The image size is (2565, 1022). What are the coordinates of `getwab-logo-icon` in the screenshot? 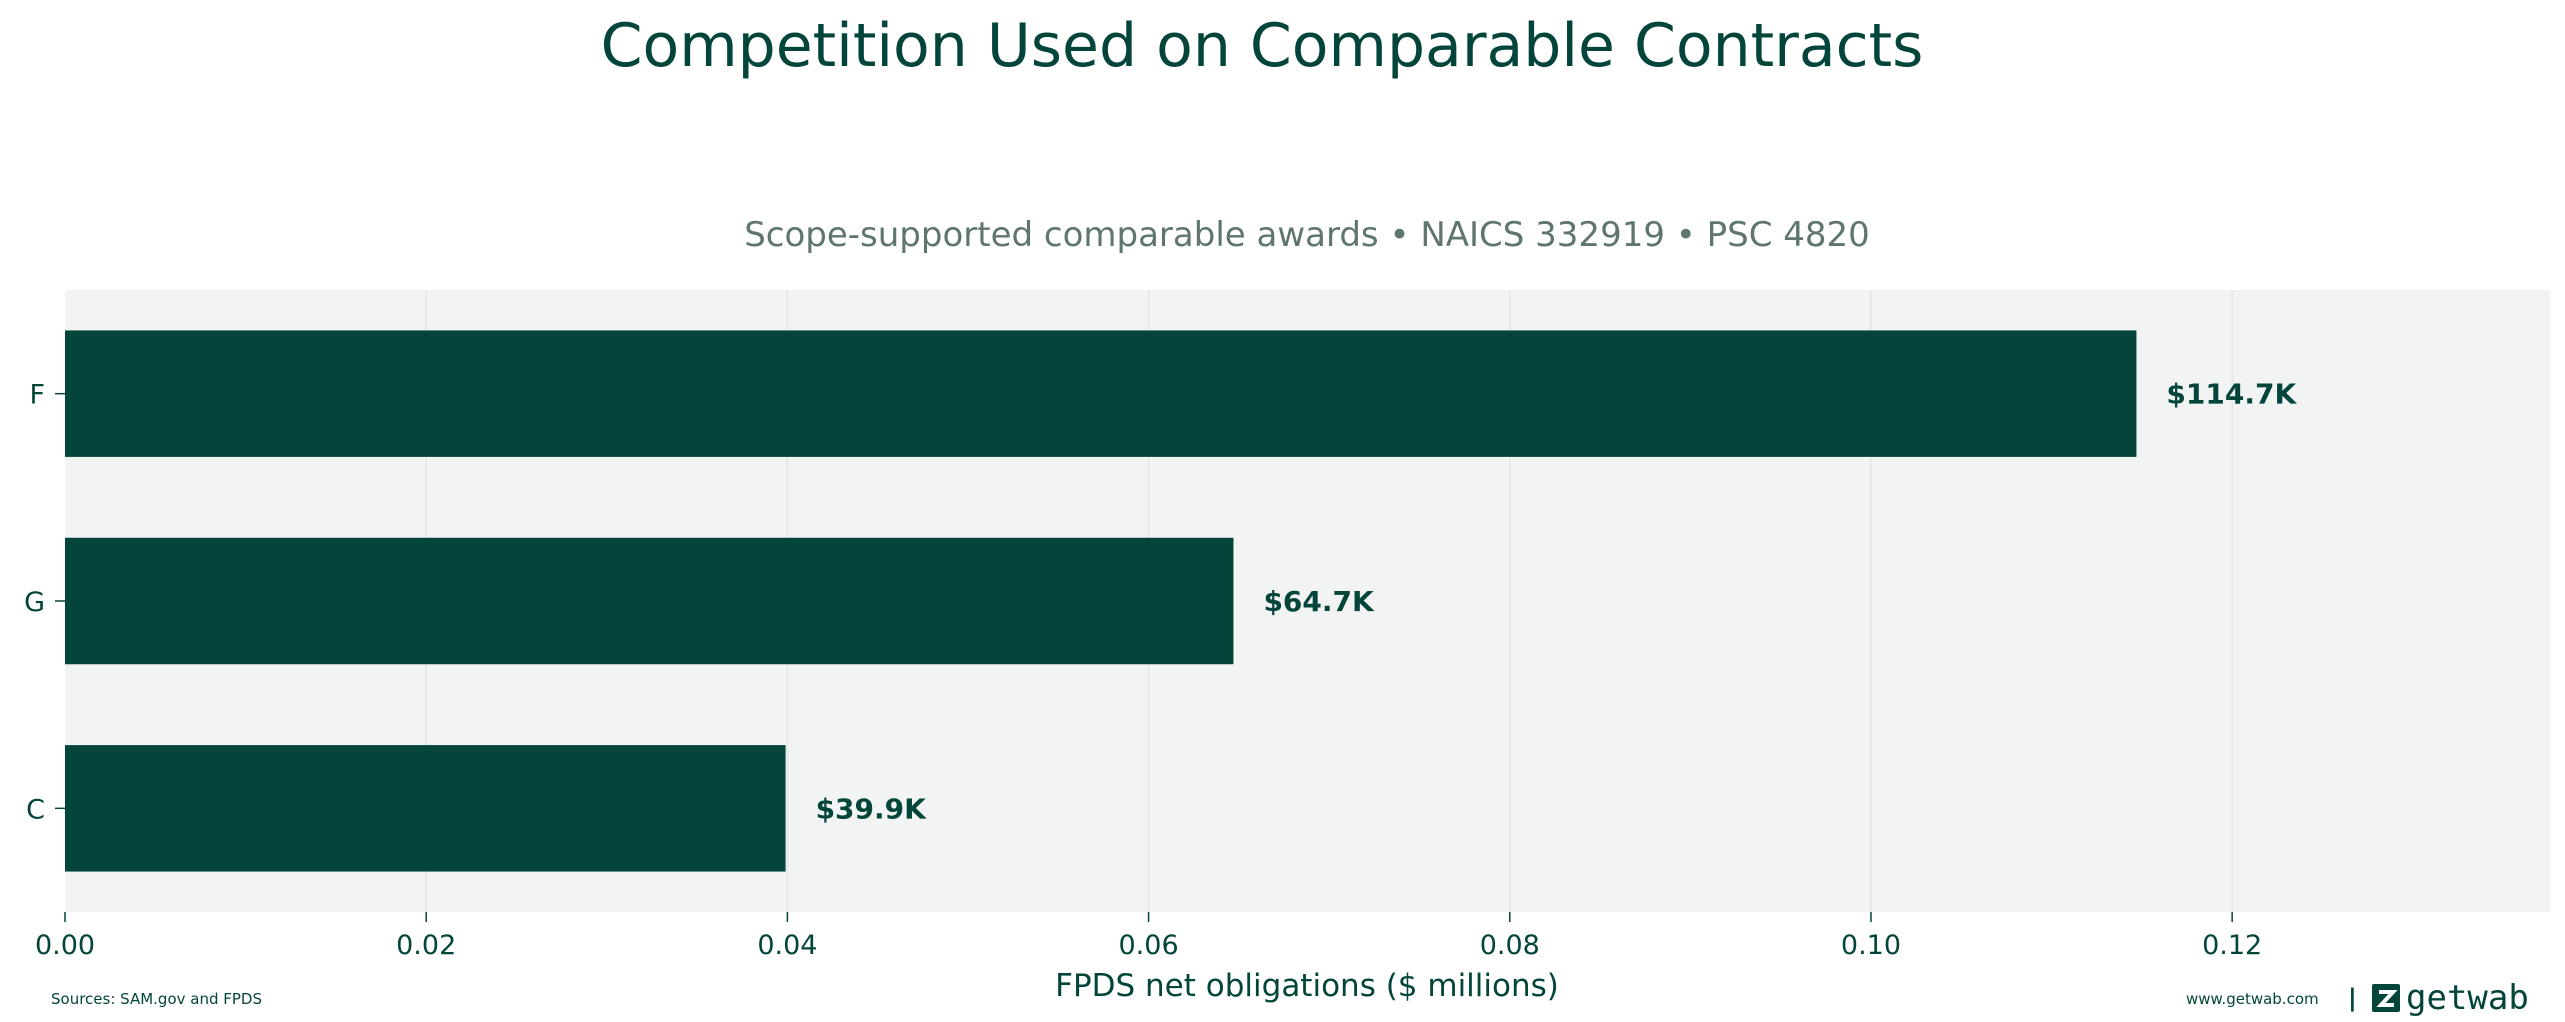 It's located at (2386, 998).